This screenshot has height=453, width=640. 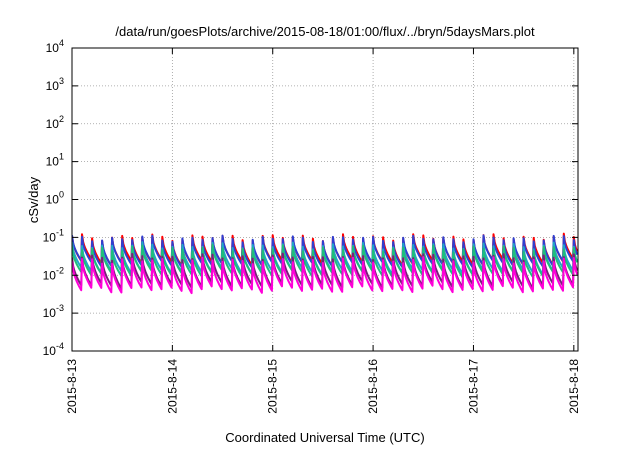 What do you see at coordinates (33, 199) in the screenshot?
I see `y-axis-label: cSv/day` at bounding box center [33, 199].